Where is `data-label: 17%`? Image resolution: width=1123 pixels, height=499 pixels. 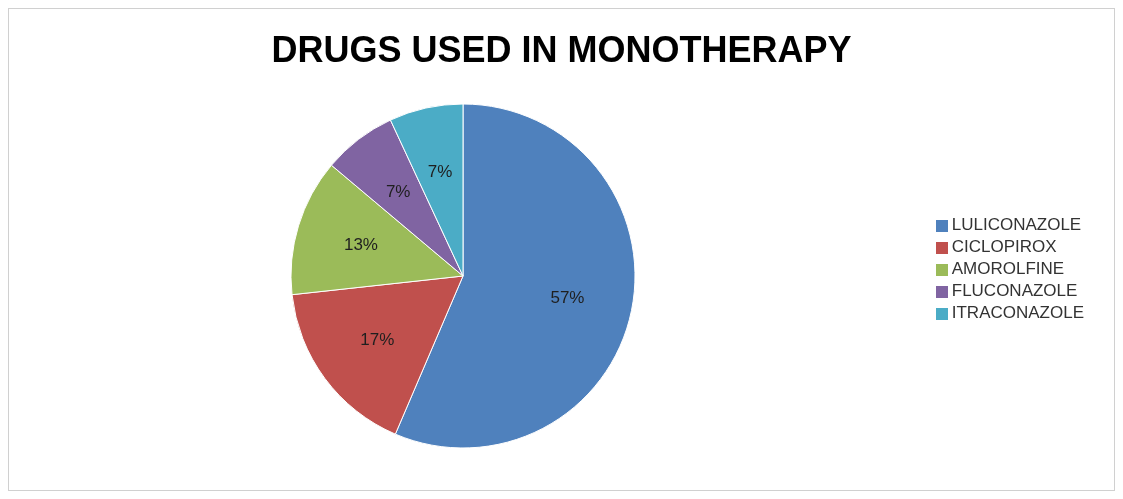 data-label: 17% is located at coordinates (377, 339).